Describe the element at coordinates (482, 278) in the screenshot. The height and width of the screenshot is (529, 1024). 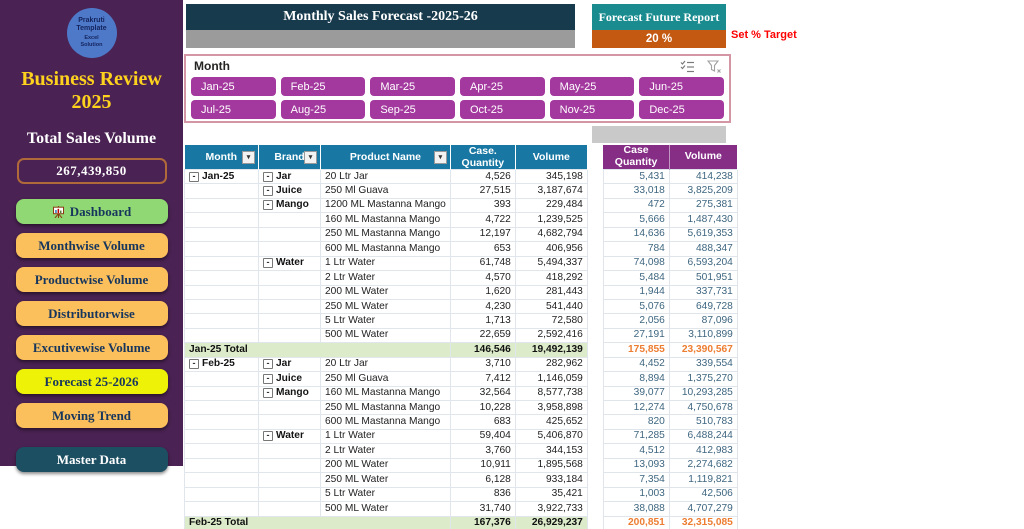
I see `case-qty-cell: 4,570` at that location.